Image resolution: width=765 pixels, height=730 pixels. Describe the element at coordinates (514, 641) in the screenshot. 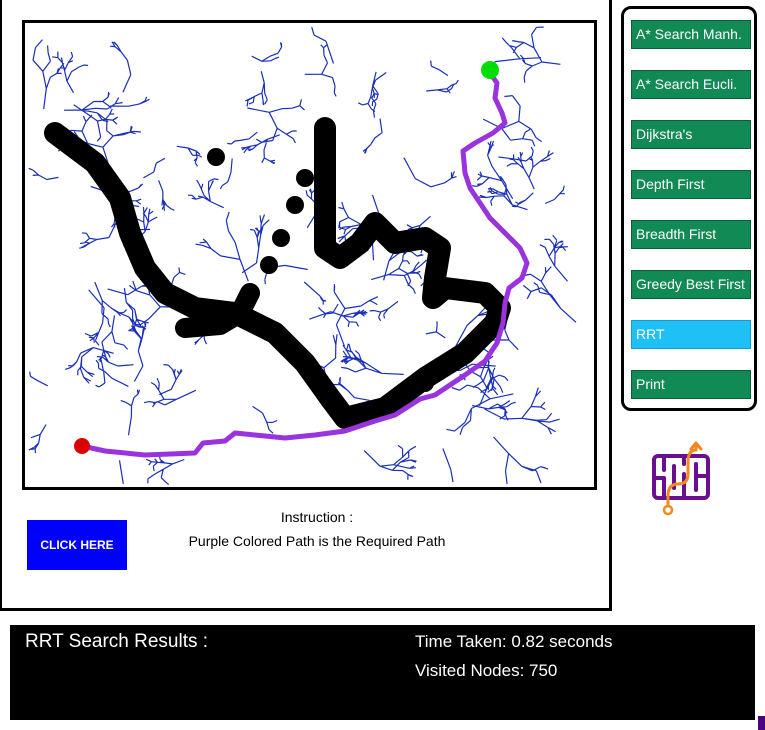

I see `time-taken: Time Taken: 0.82 seconds` at that location.